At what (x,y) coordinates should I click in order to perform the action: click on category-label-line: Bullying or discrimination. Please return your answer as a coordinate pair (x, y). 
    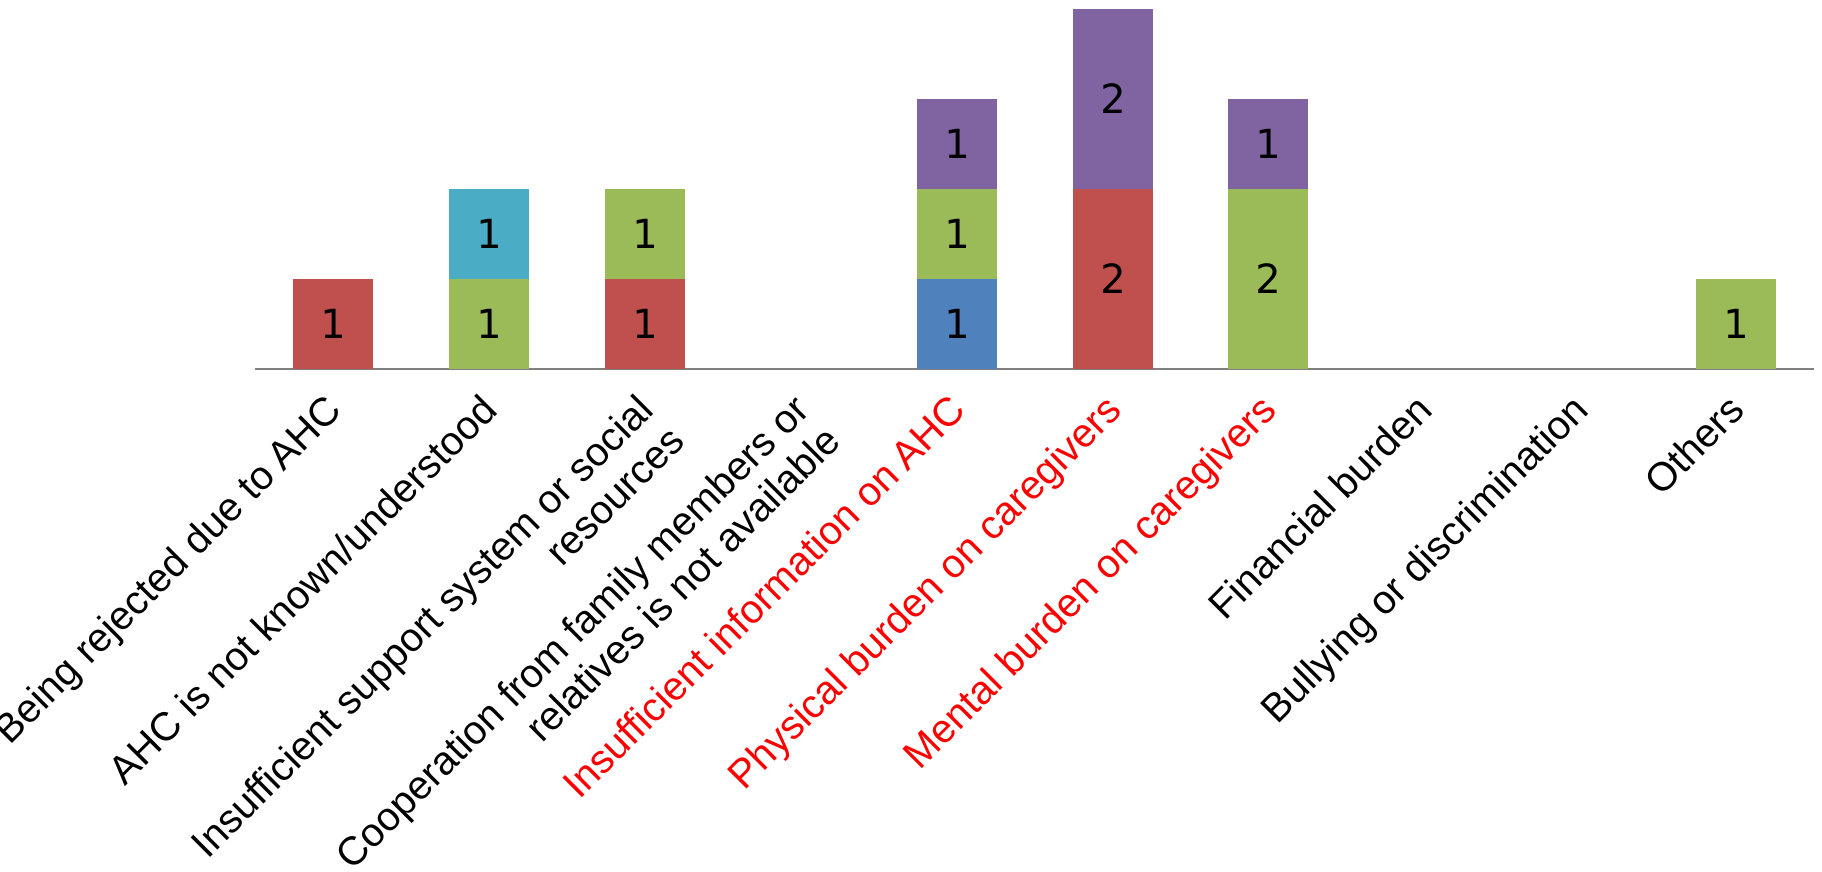
    Looking at the image, I should click on (1424, 559).